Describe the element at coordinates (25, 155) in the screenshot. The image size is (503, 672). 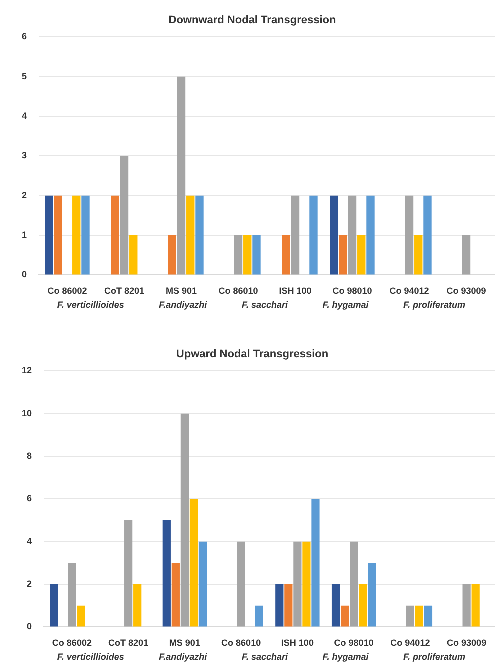
I see `y-tick-label: 3` at that location.